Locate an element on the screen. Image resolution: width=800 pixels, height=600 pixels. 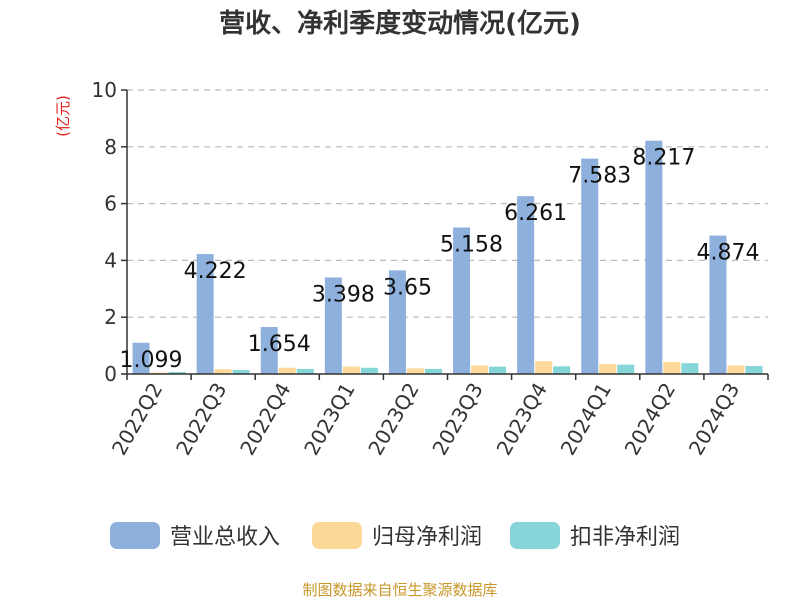
bar-3-2024Q2 is located at coordinates (690, 368).